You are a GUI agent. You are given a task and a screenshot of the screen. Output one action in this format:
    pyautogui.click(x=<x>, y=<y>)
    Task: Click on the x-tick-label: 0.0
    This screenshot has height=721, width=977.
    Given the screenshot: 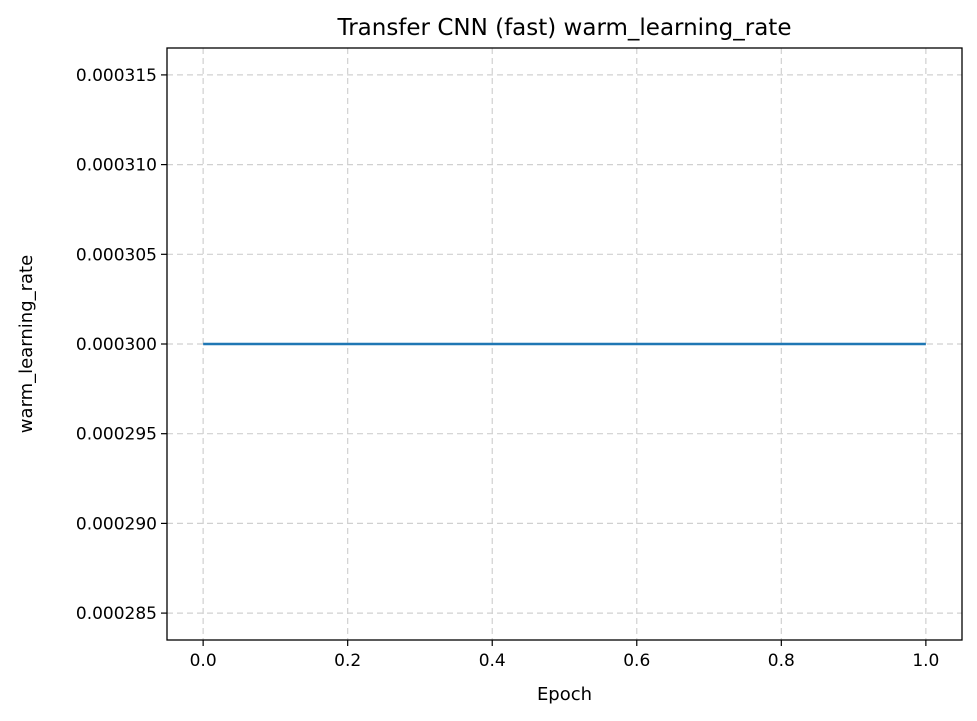 What is the action you would take?
    pyautogui.click(x=203, y=661)
    